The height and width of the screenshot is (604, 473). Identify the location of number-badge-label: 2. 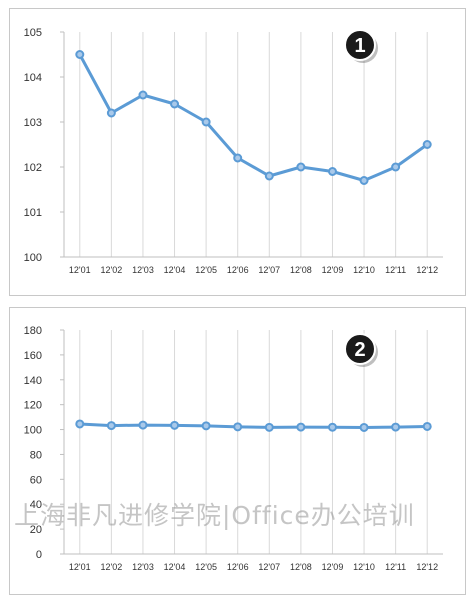
(359, 350).